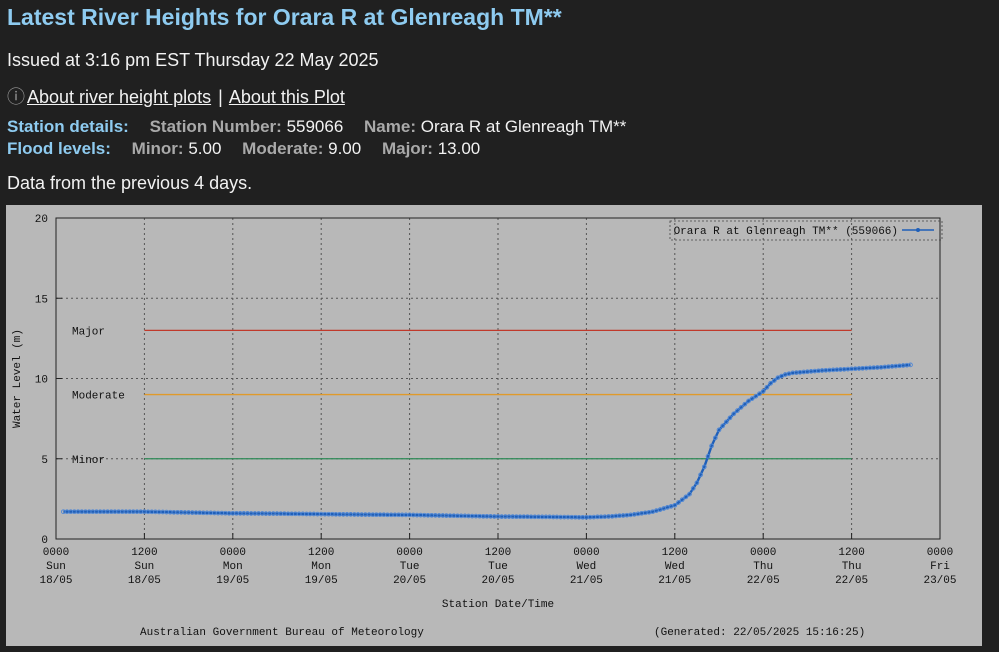 The height and width of the screenshot is (652, 999). Describe the element at coordinates (409, 567) in the screenshot. I see `x-tick-label: 0000 Tue 20/05` at that location.